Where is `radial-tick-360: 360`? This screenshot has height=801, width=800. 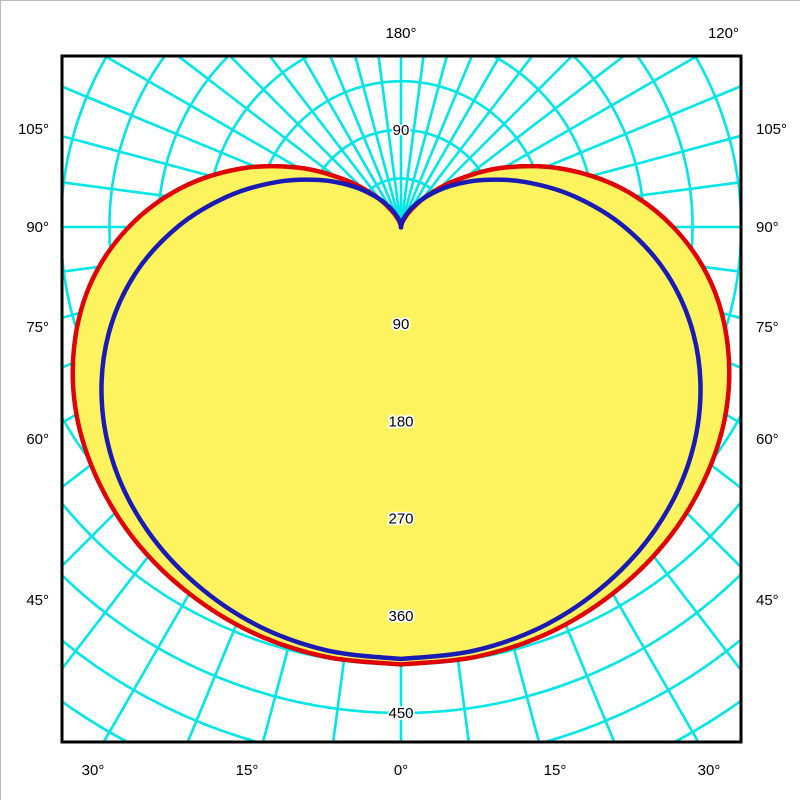
radial-tick-360: 360 is located at coordinates (400, 616).